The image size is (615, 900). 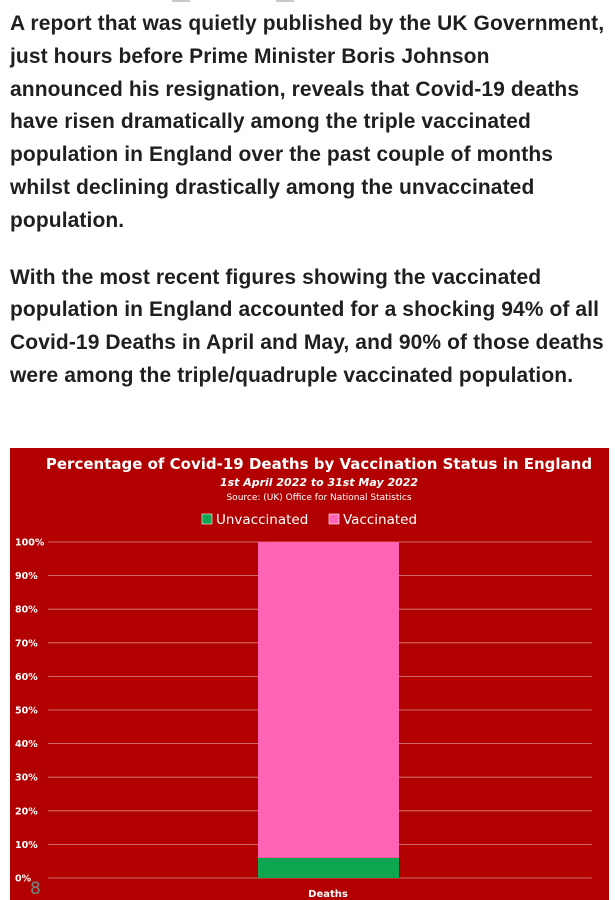 I want to click on y-tick-label: 60%, so click(x=26, y=677).